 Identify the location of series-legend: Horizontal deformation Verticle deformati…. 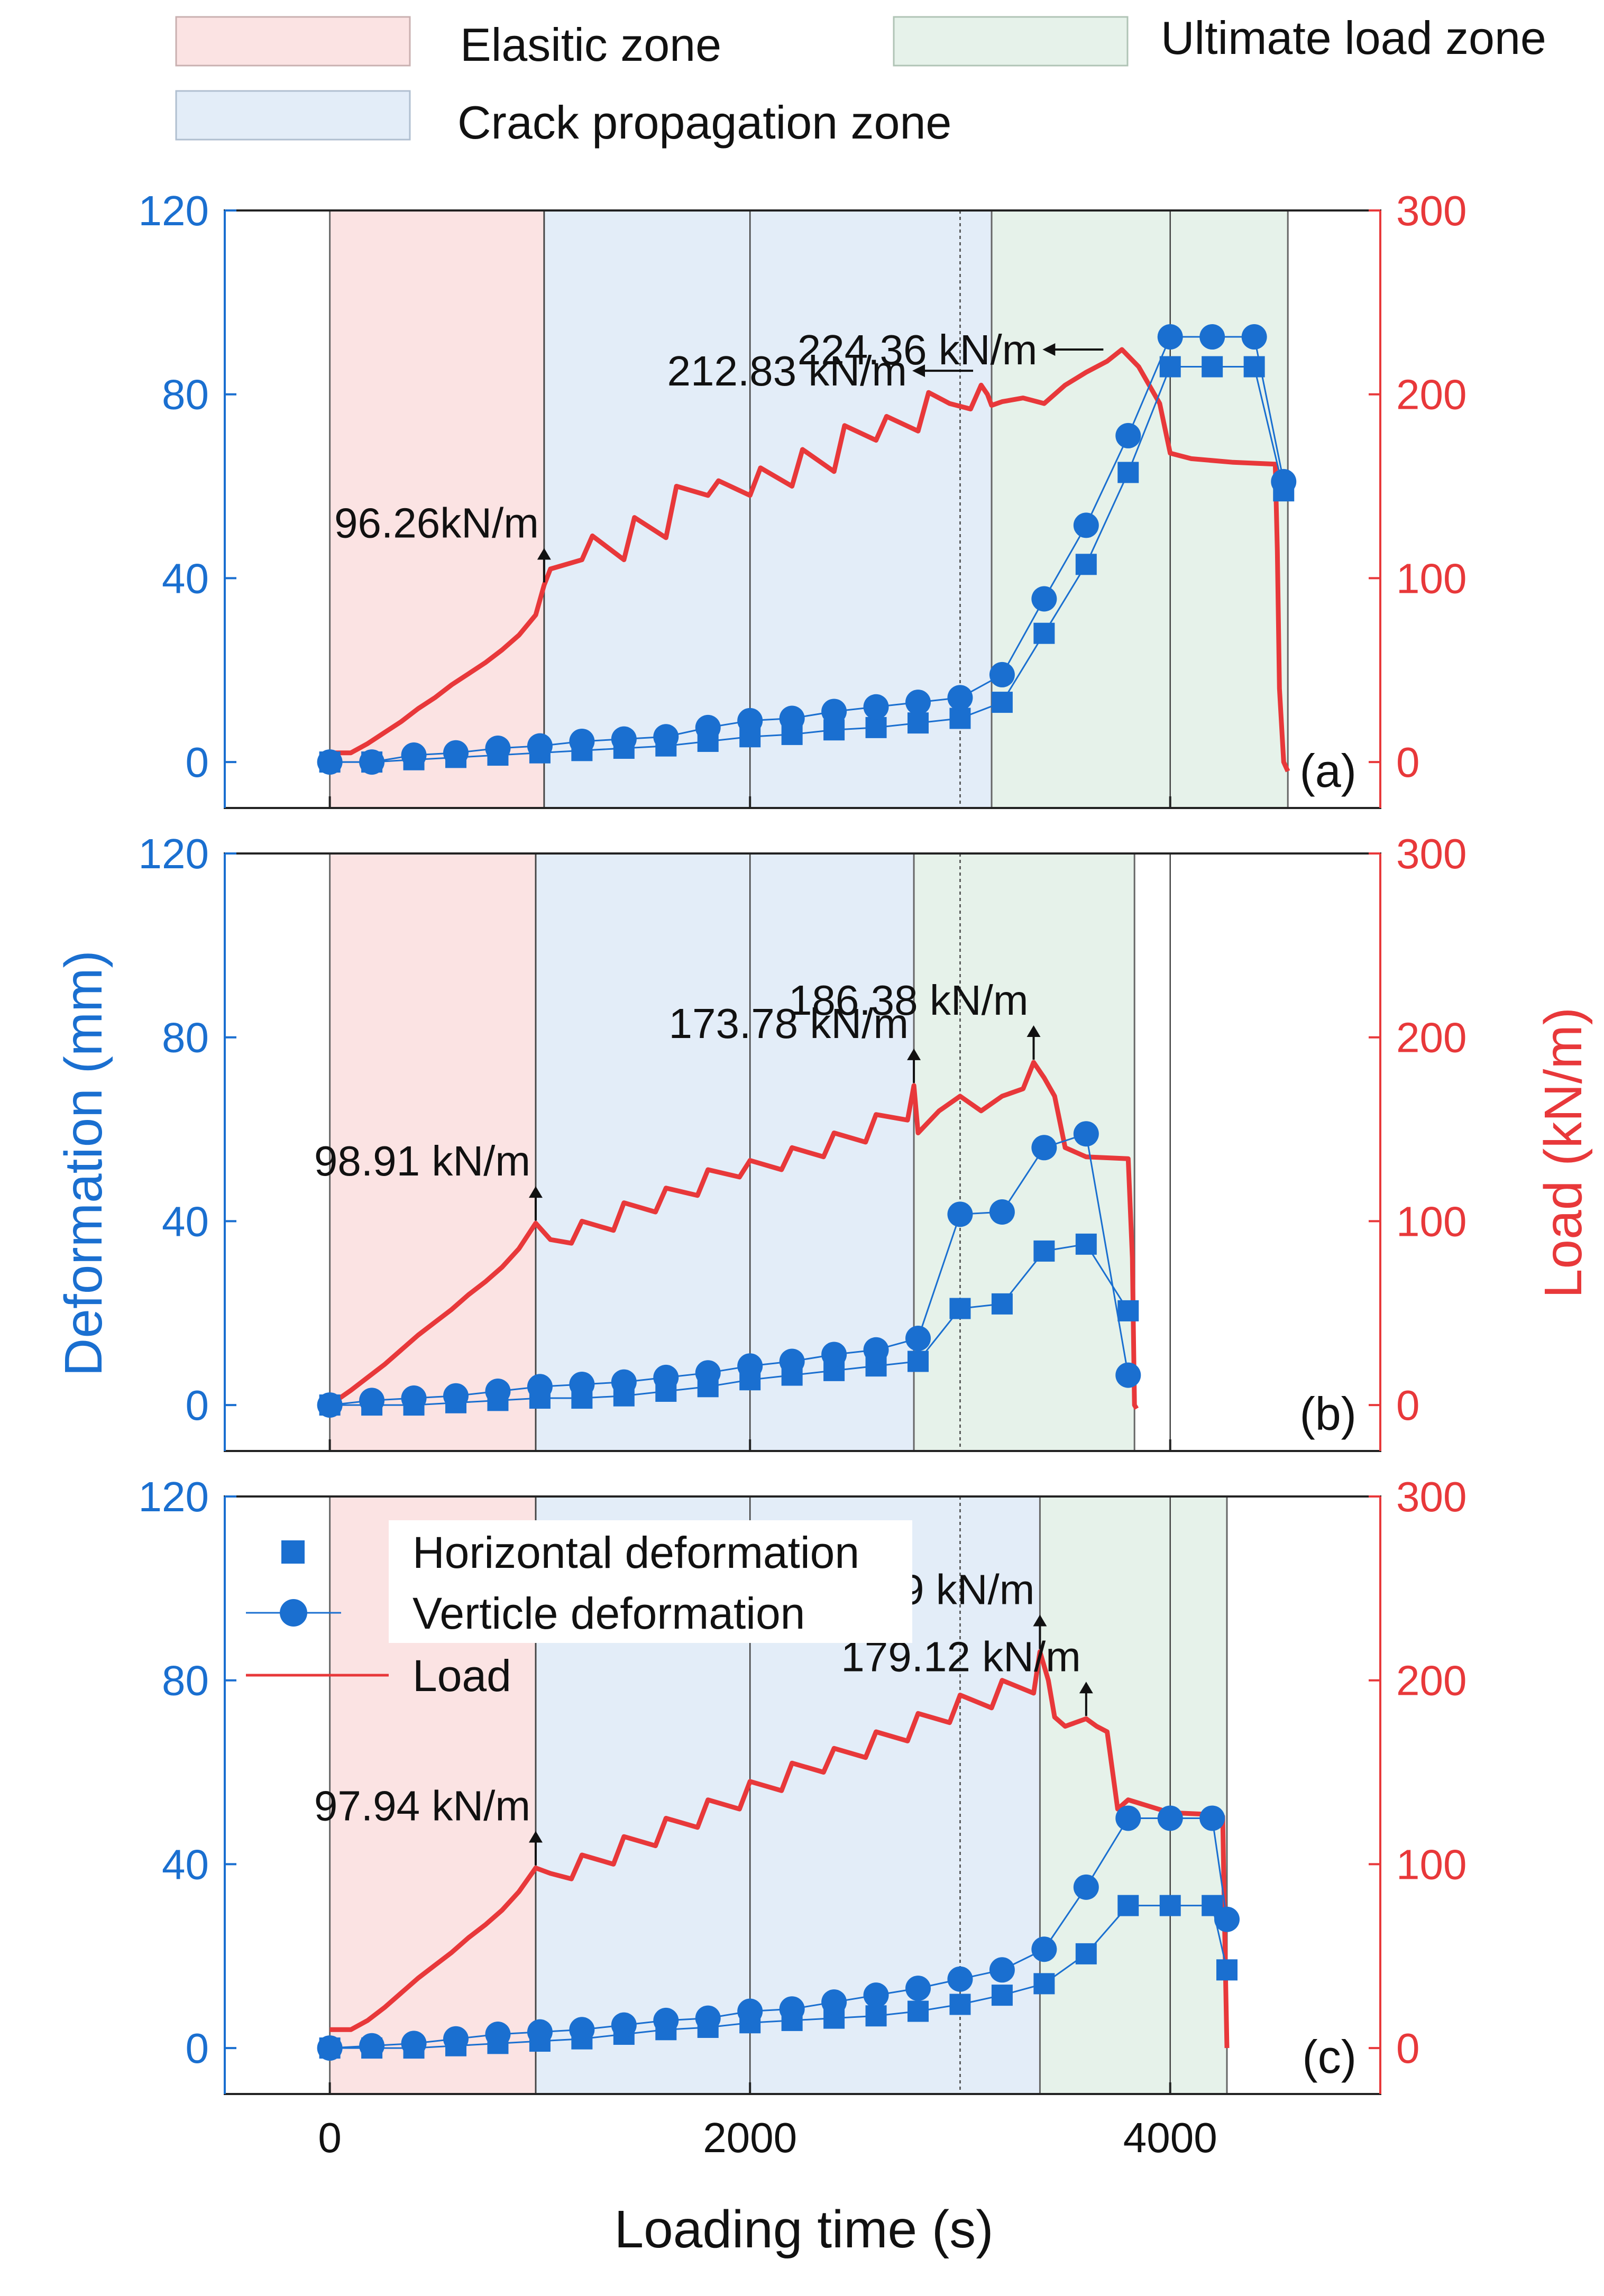
(579, 1611).